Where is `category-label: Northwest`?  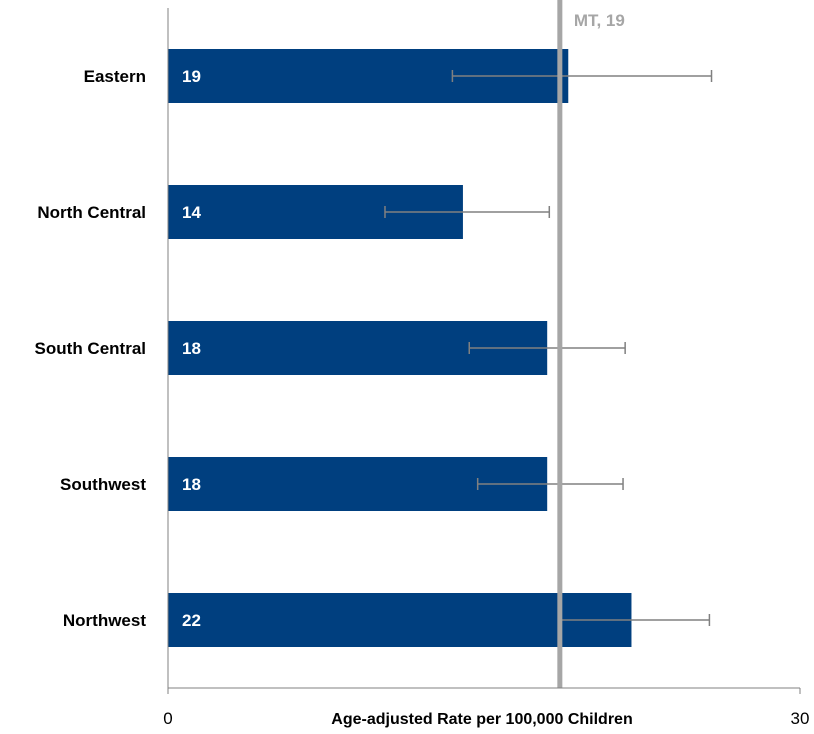 category-label: Northwest is located at coordinates (104, 620).